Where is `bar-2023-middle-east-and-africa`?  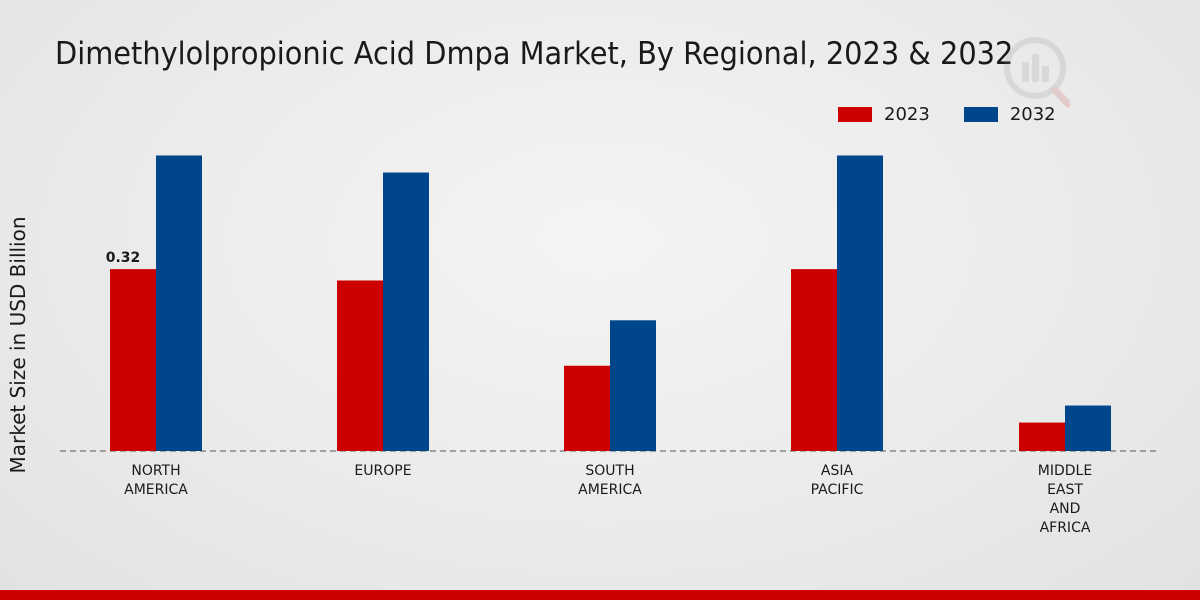 bar-2023-middle-east-and-africa is located at coordinates (1042, 436).